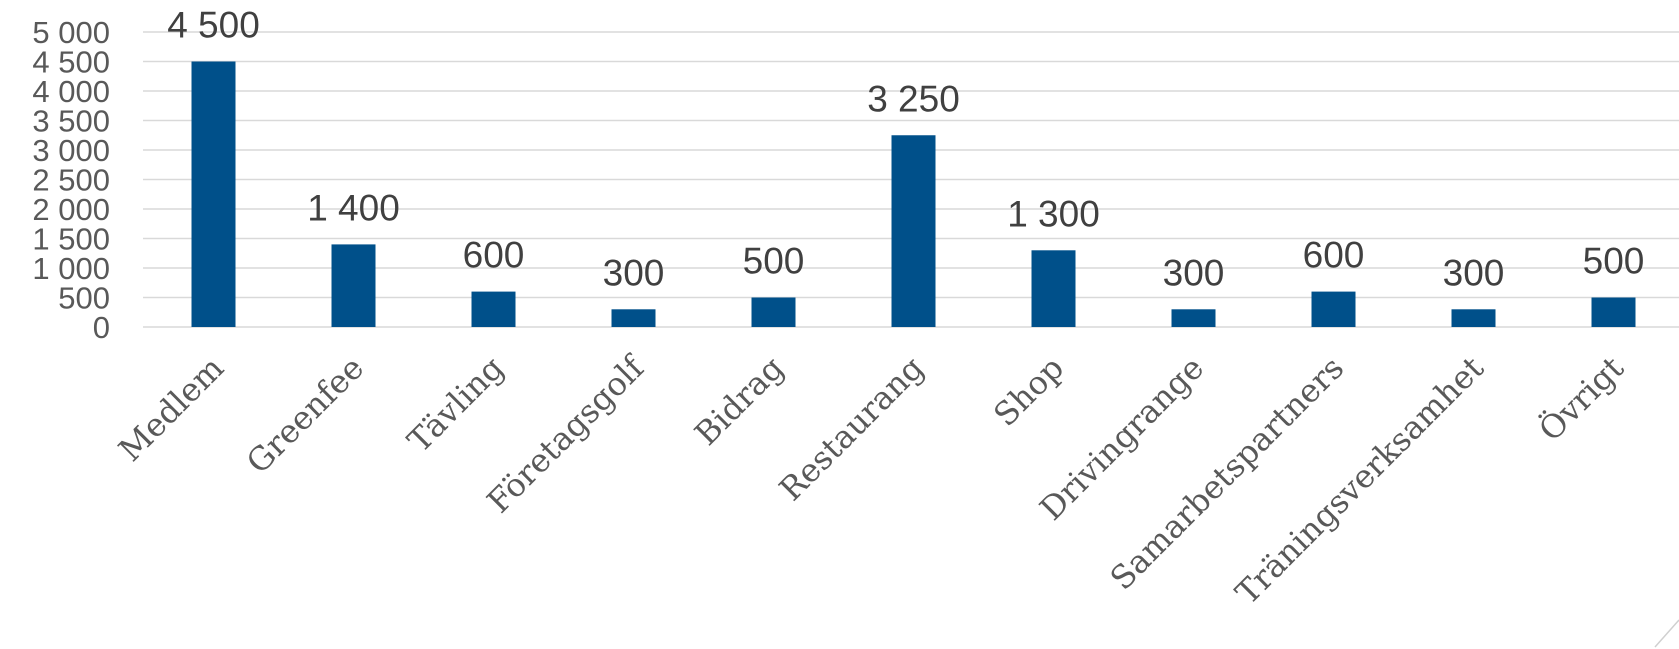  I want to click on corner-mark, so click(1666, 633).